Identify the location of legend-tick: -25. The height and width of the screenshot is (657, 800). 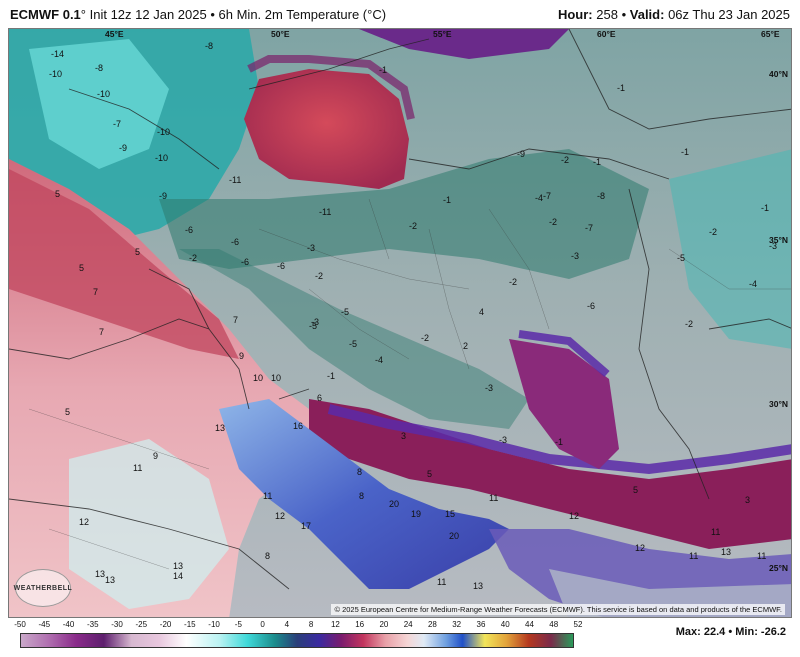
(141, 624).